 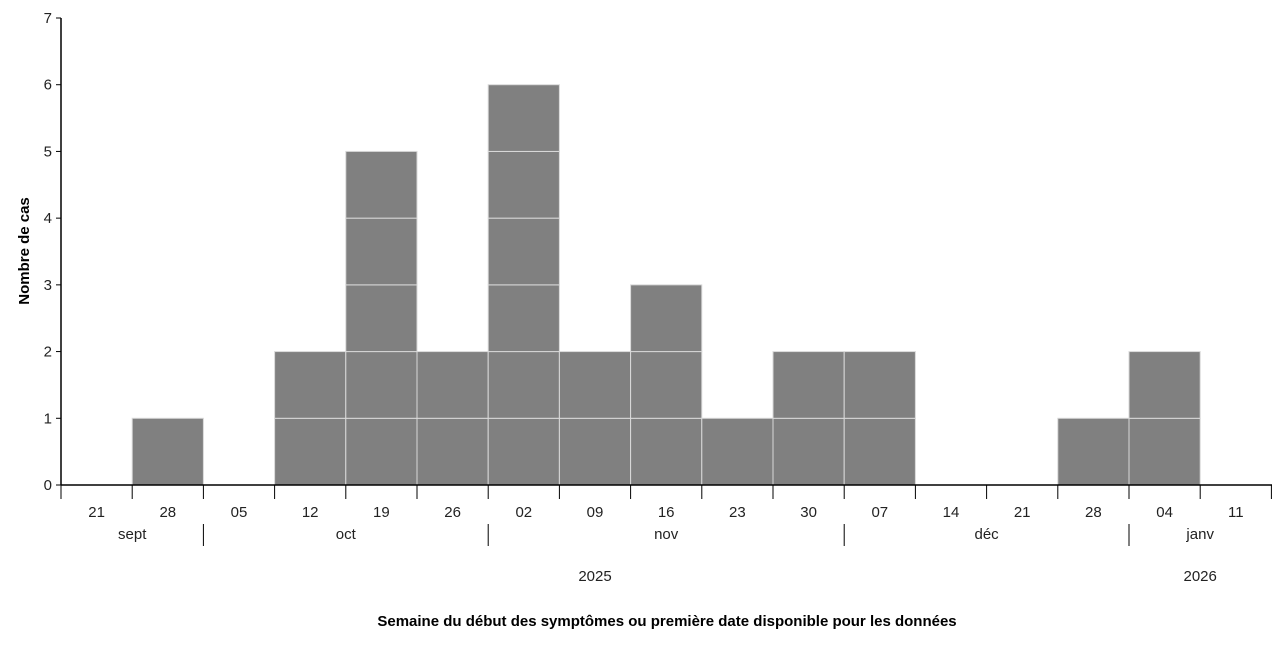 What do you see at coordinates (48, 18) in the screenshot?
I see `y-tick-label: 7` at bounding box center [48, 18].